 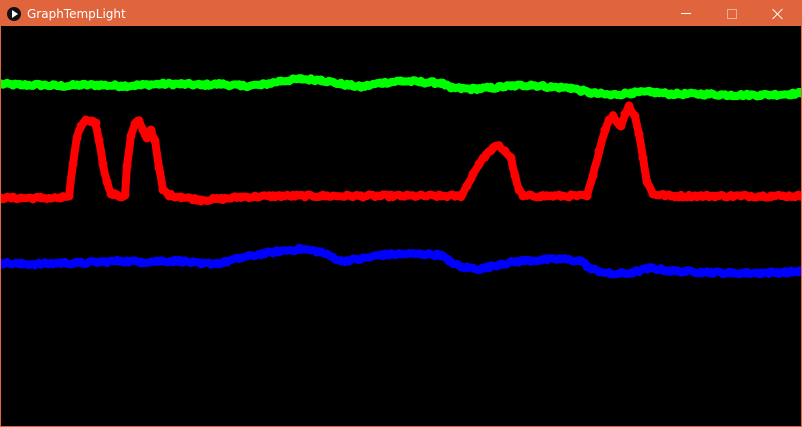 I want to click on title-bar: GraphTempLight, so click(x=401, y=13).